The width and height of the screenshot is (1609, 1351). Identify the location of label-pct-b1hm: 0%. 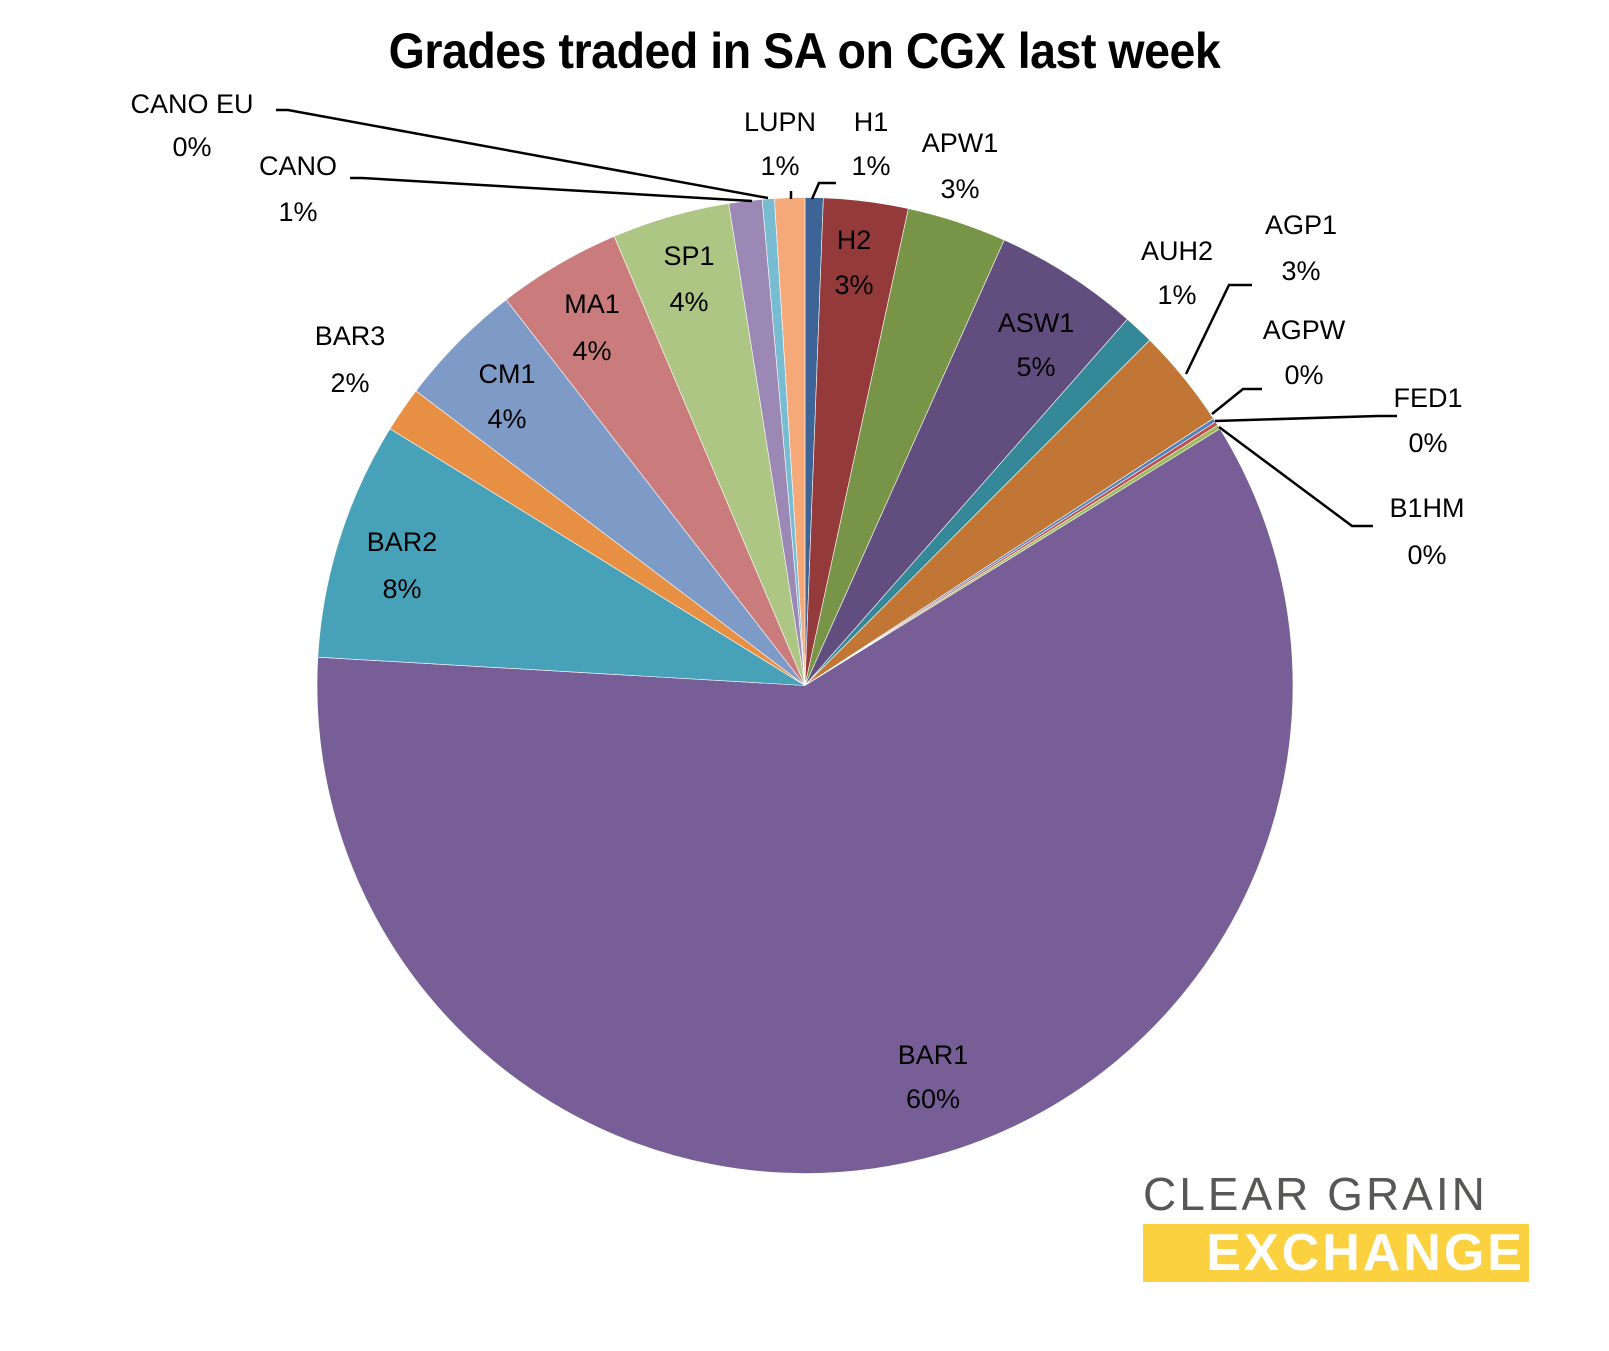
(1426, 555).